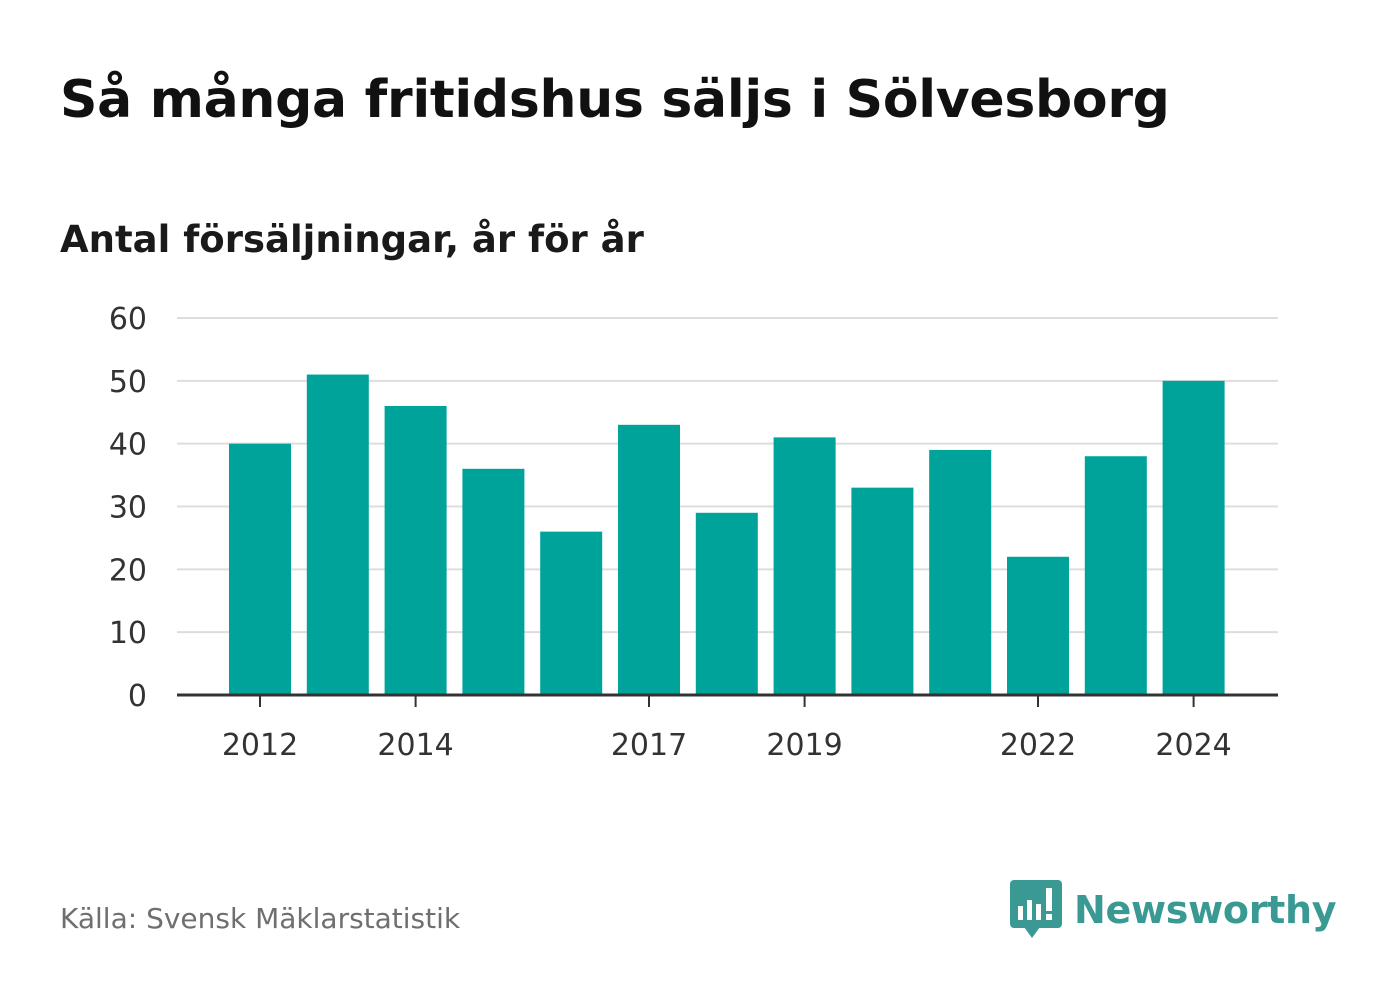  What do you see at coordinates (1038, 625) in the screenshot?
I see `bar-2022` at bounding box center [1038, 625].